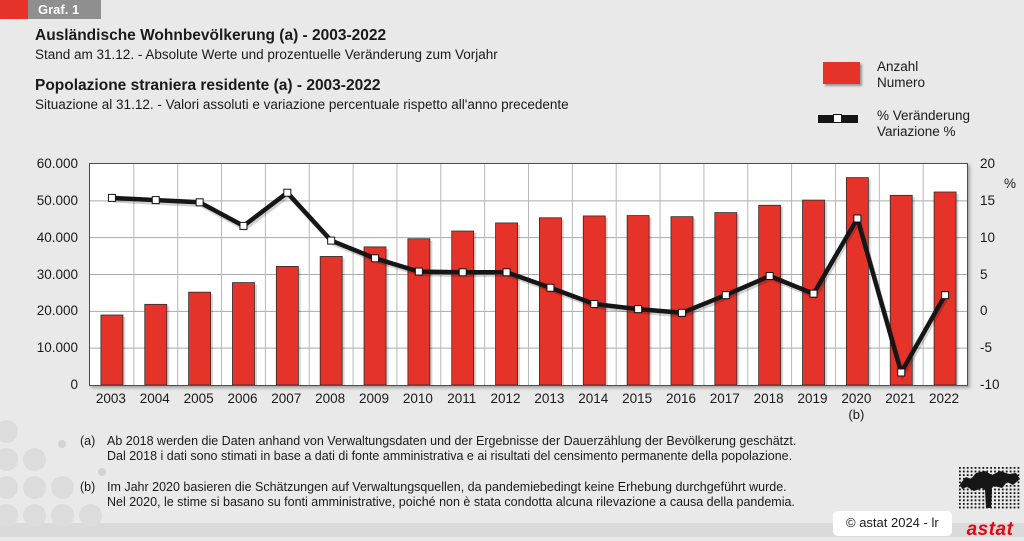  What do you see at coordinates (984, 274) in the screenshot?
I see `right-axis-tick: 5` at bounding box center [984, 274].